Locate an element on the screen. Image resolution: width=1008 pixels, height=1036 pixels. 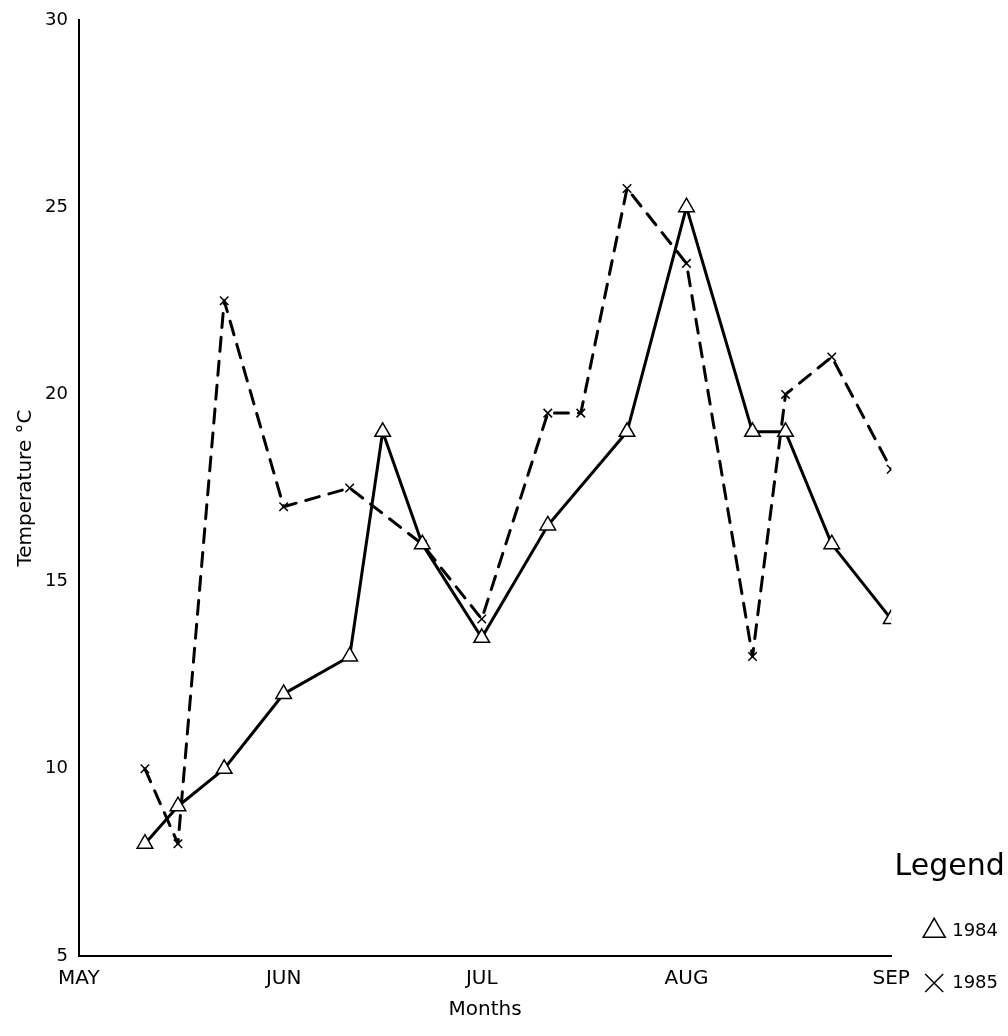
x-tick-label: SEP is located at coordinates (891, 977).